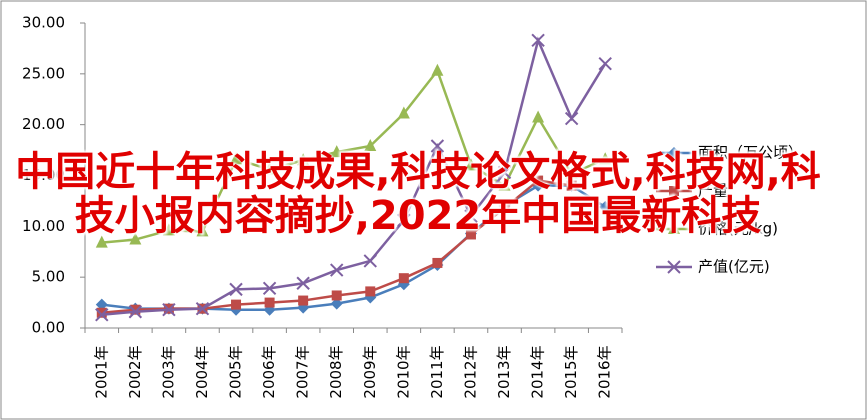 The height and width of the screenshot is (420, 867). Describe the element at coordinates (236, 371) in the screenshot. I see `x-tick-label: 2005年` at that location.